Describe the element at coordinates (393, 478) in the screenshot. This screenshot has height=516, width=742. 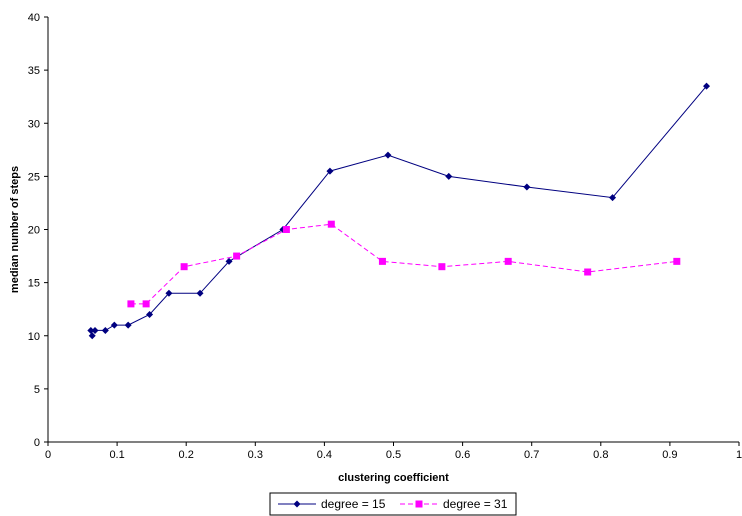
I see `x-axis-title: clustering coefficient` at that location.